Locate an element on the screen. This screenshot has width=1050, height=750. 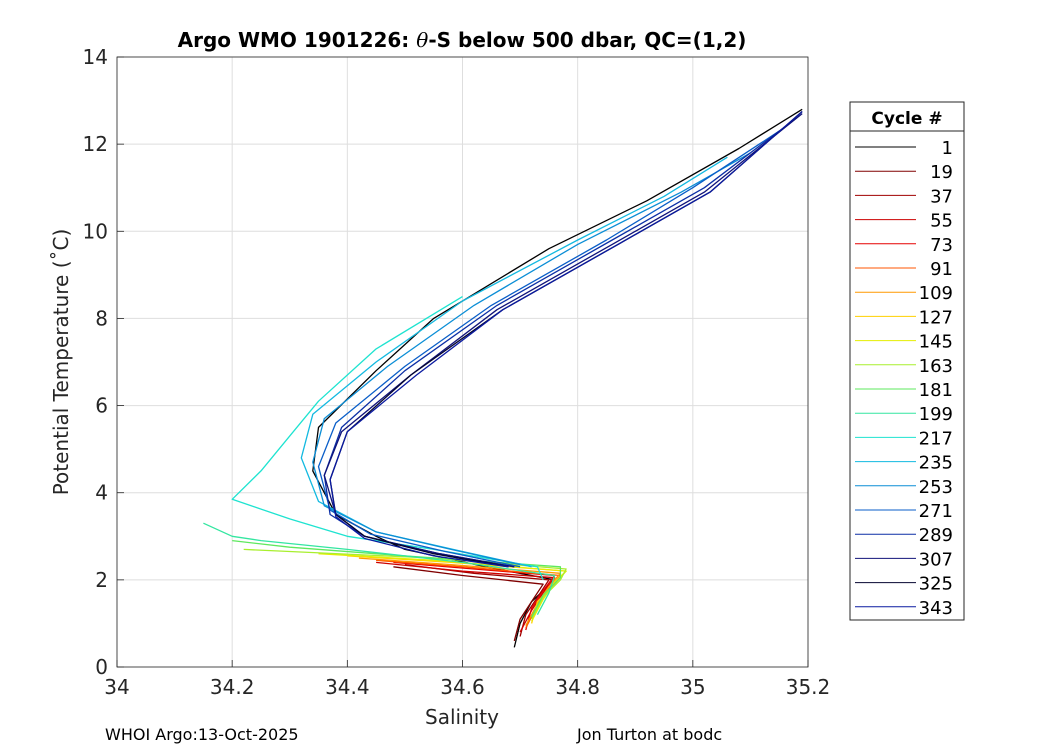
legend-label-cycle-181: 181 is located at coordinates (936, 390).